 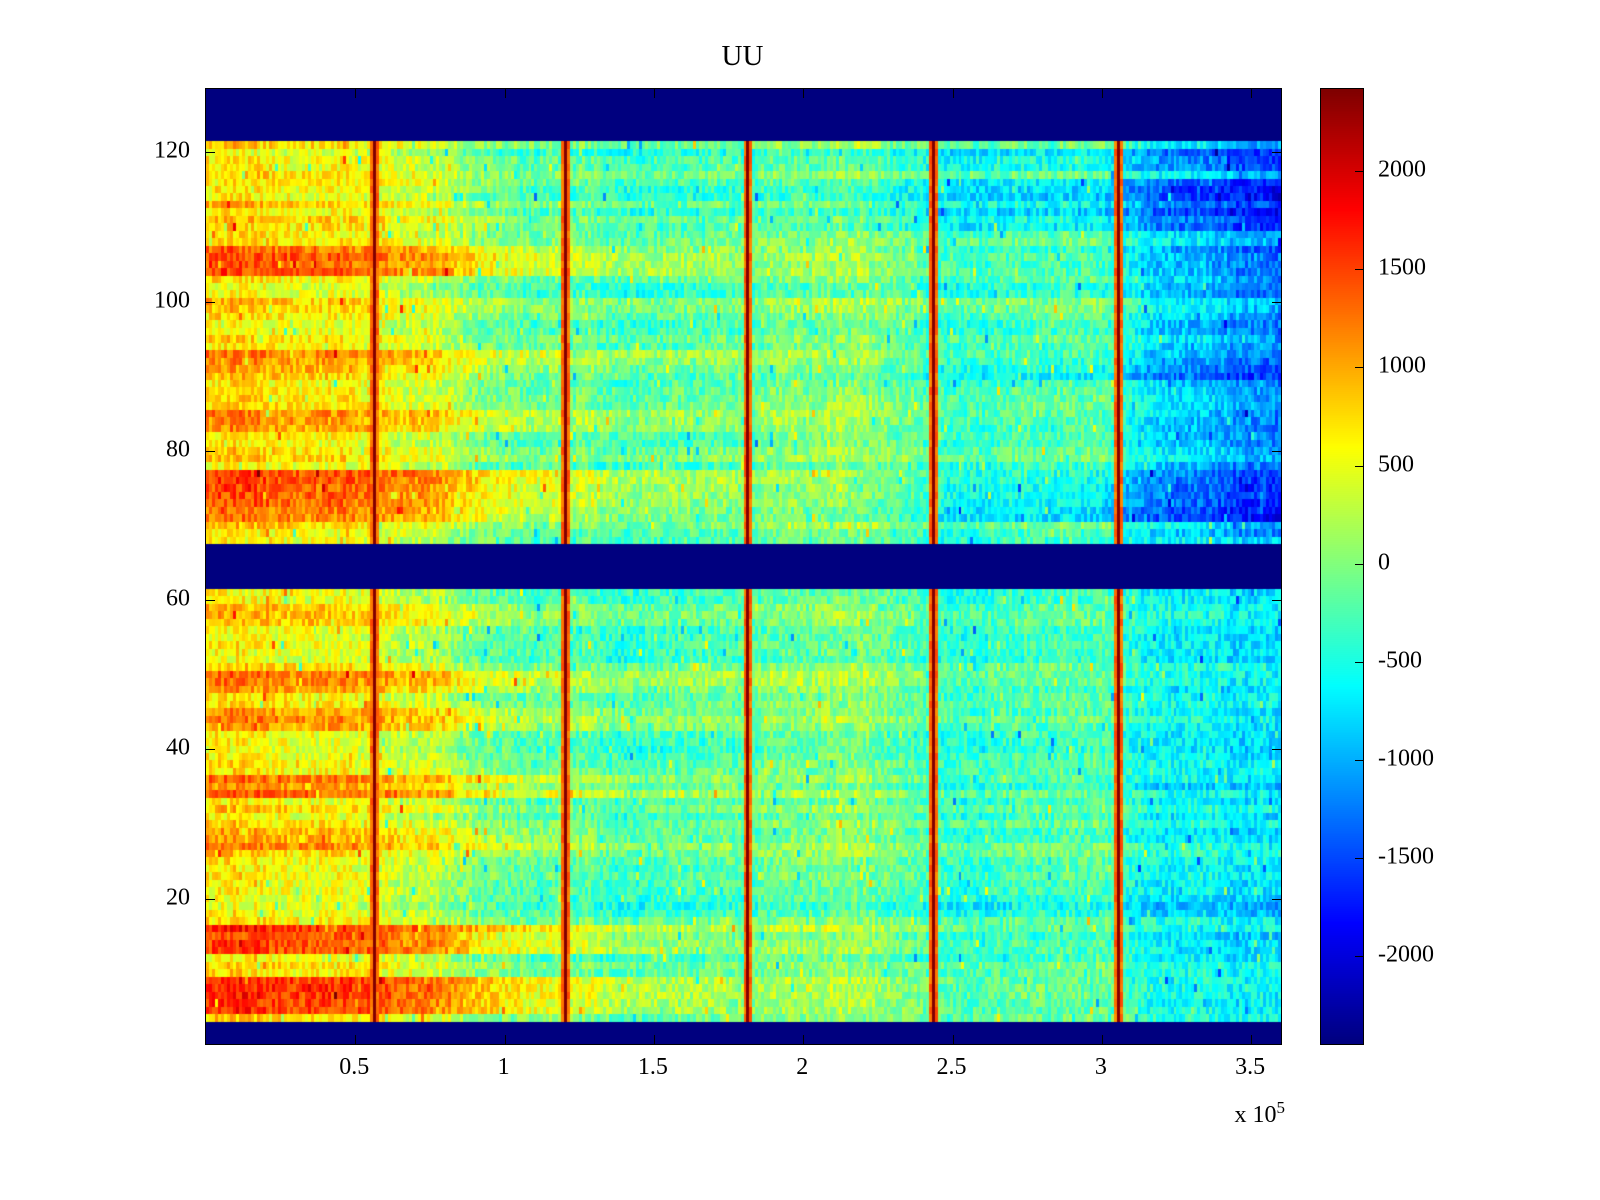 What do you see at coordinates (1396, 464) in the screenshot?
I see `colorbar-tick-label: 500` at bounding box center [1396, 464].